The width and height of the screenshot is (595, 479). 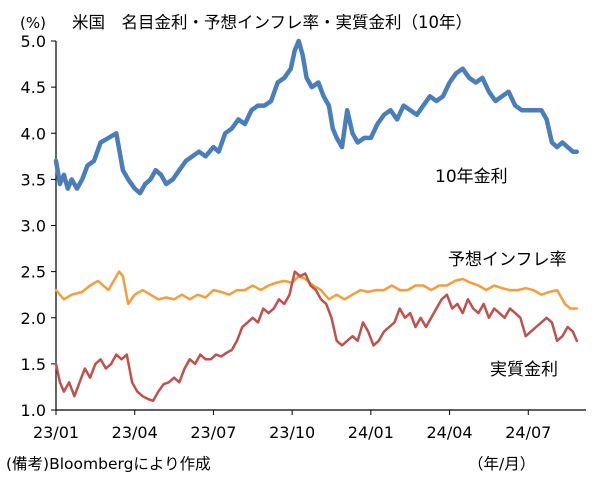 What do you see at coordinates (450, 432) in the screenshot?
I see `x-tick-label: 24/04` at bounding box center [450, 432].